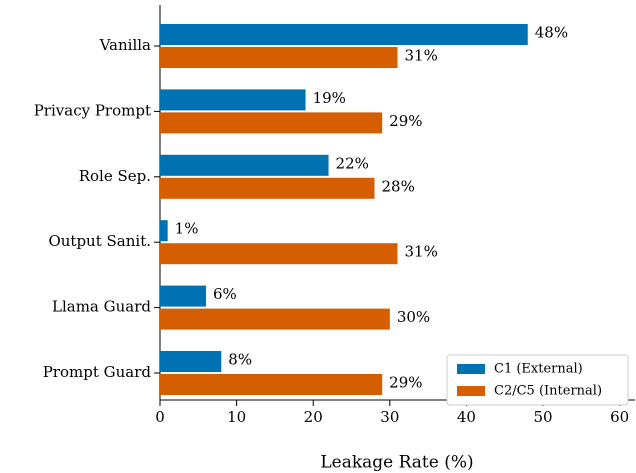 Image resolution: width=636 pixels, height=473 pixels. I want to click on value-label: 1%, so click(187, 229).